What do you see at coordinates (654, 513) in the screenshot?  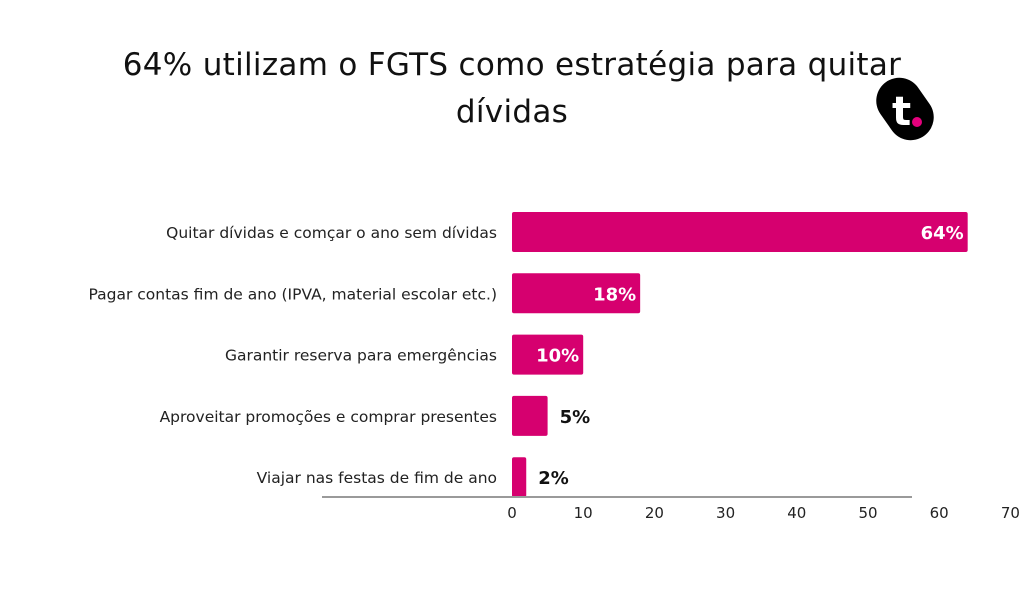 I see `x-tick-label: 20` at bounding box center [654, 513].